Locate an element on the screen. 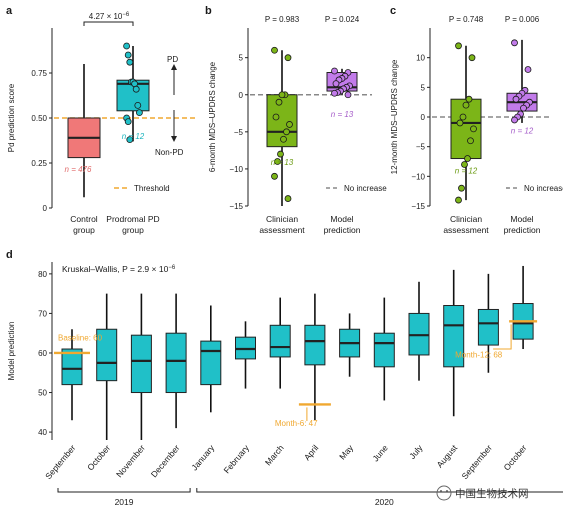 The image size is (563, 517). y-tick-label: 70 is located at coordinates (42, 313).